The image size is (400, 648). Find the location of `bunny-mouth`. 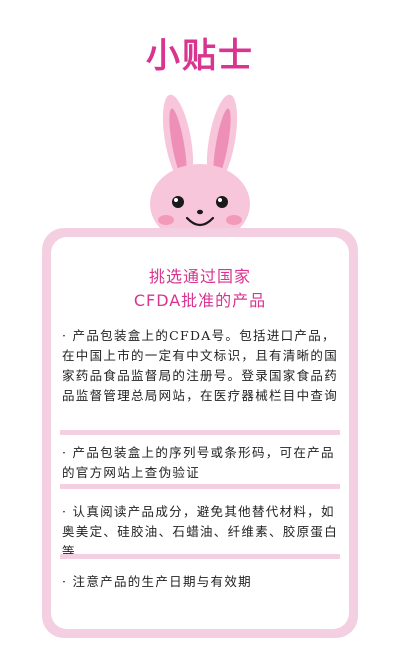

bunny-mouth is located at coordinates (200, 221).